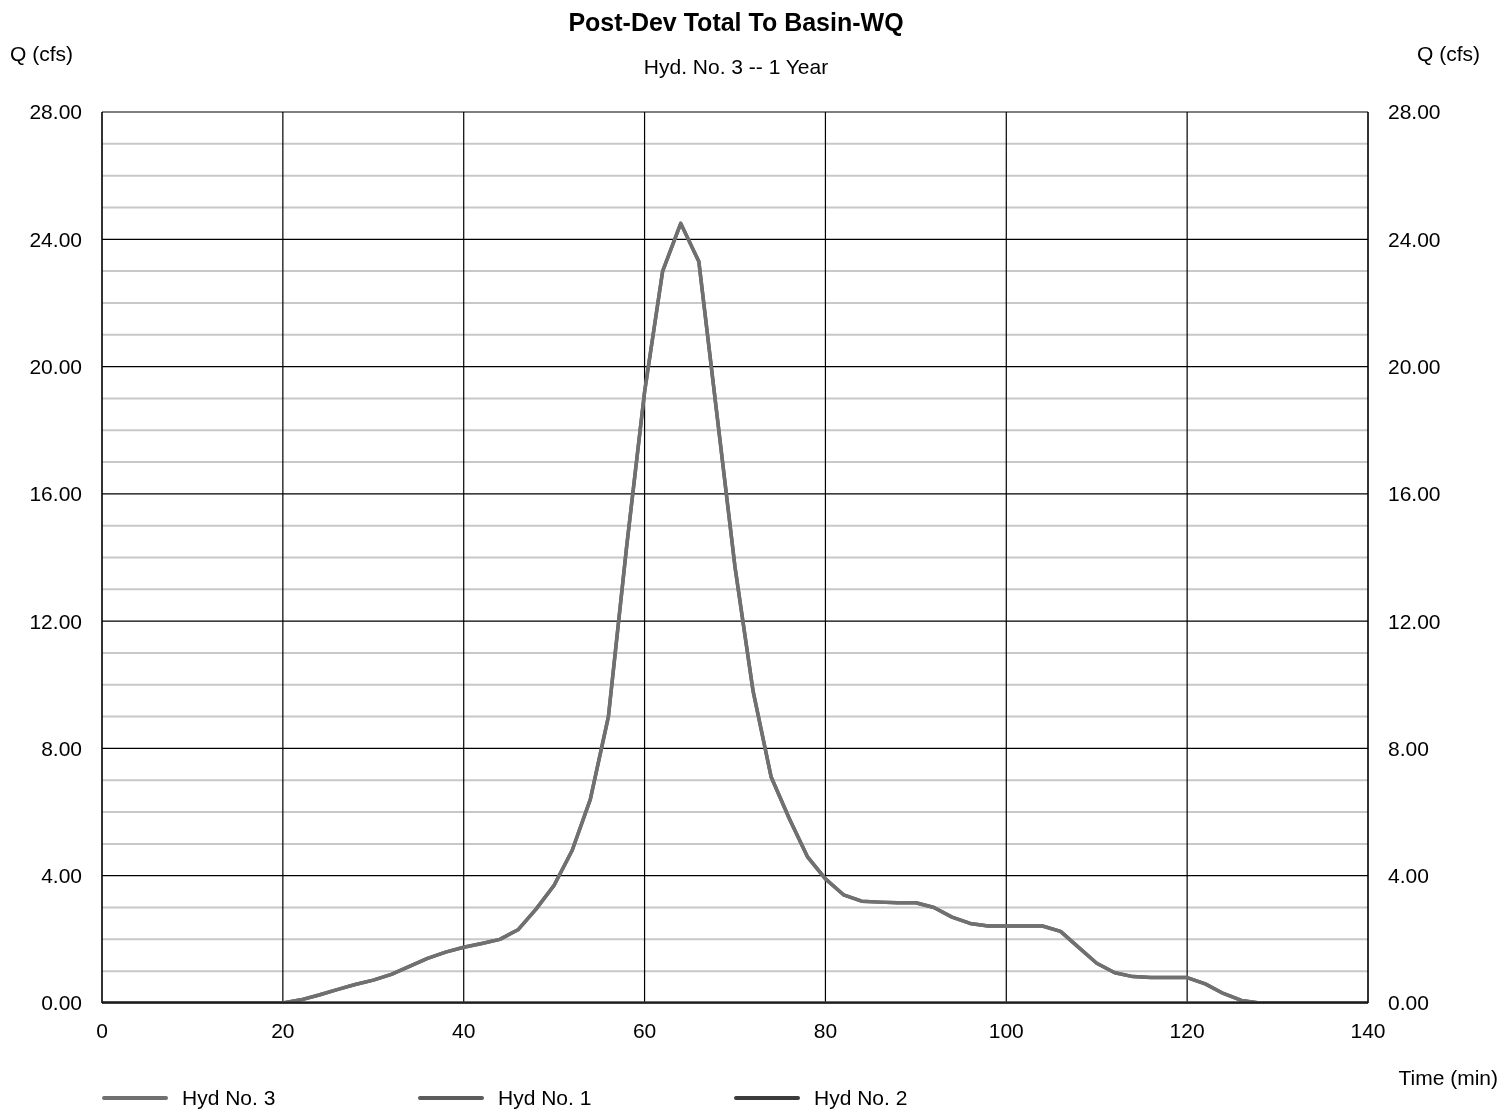  I want to click on x-tick-label: 100, so click(1006, 1030).